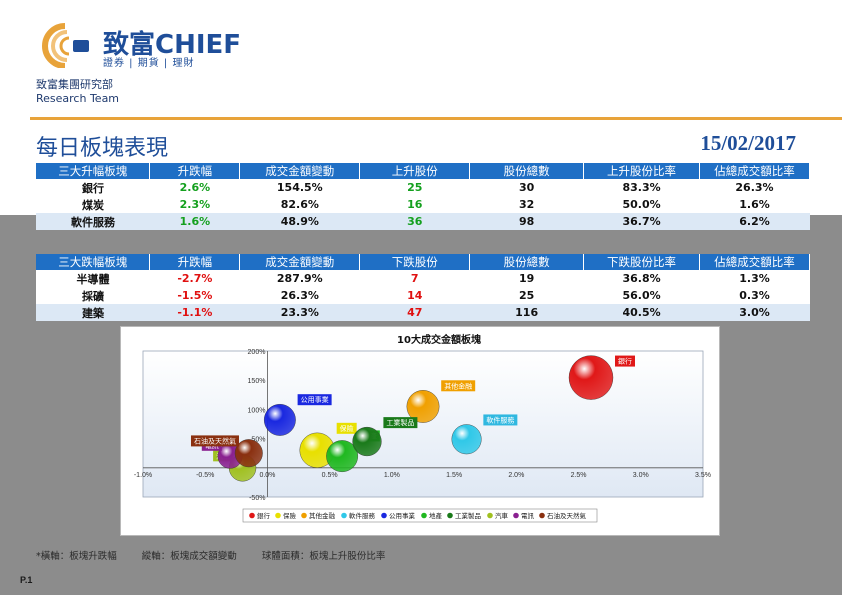  Describe the element at coordinates (527, 262) in the screenshot. I see `column-header: 股份總數` at that location.